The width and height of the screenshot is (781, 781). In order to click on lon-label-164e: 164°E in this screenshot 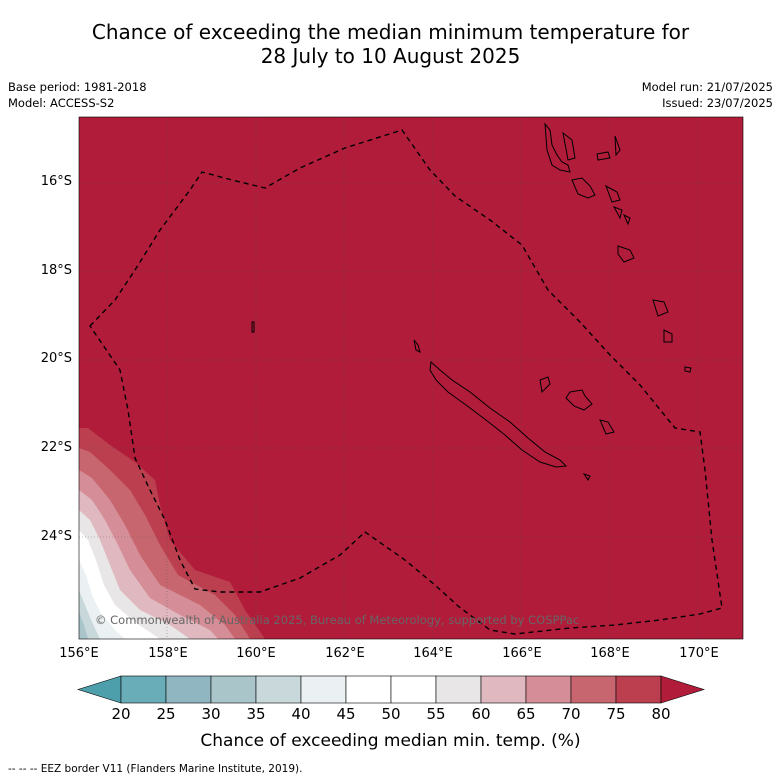, I will do `click(433, 653)`.